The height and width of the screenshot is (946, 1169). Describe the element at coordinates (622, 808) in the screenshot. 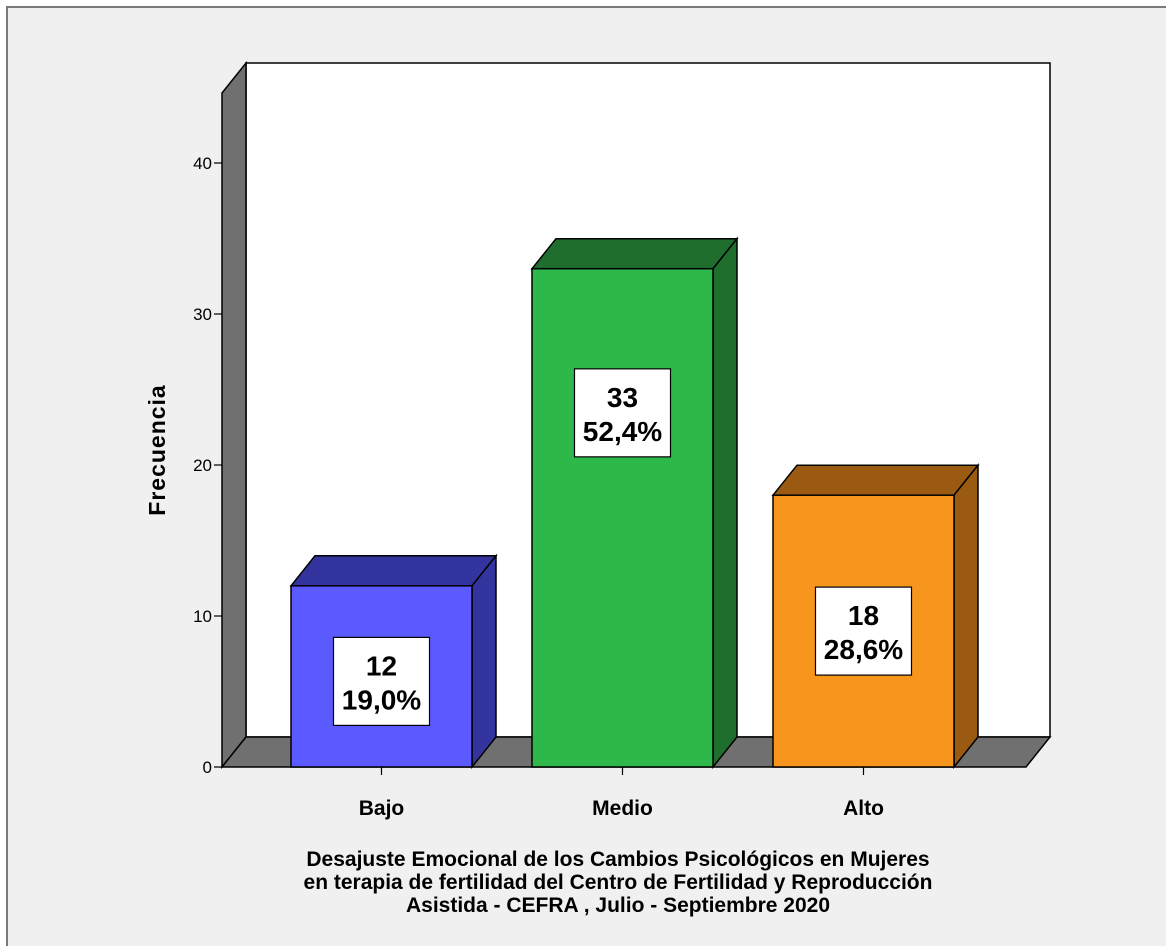

I see `x-tick-label: Medio` at that location.